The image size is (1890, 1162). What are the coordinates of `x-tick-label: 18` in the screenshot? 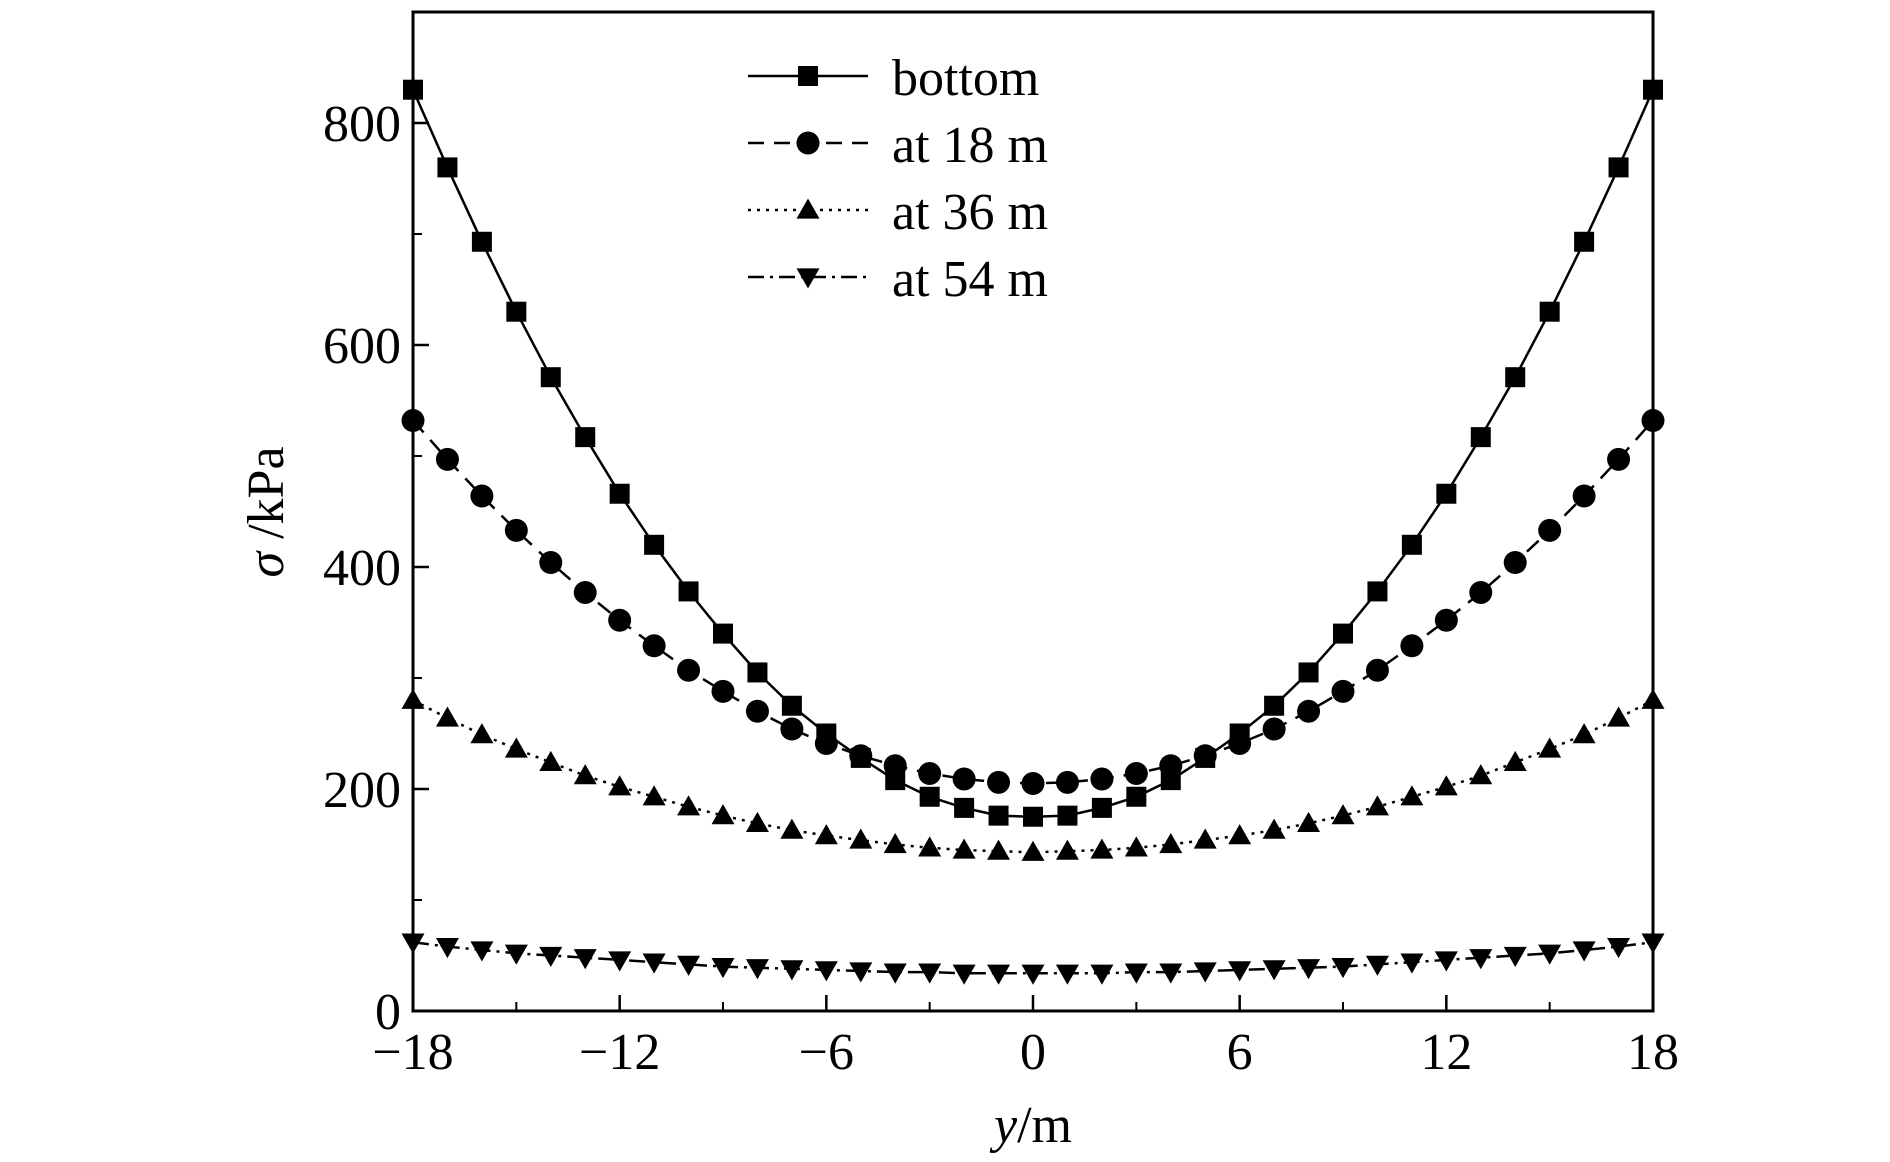 It's located at (1653, 1052).